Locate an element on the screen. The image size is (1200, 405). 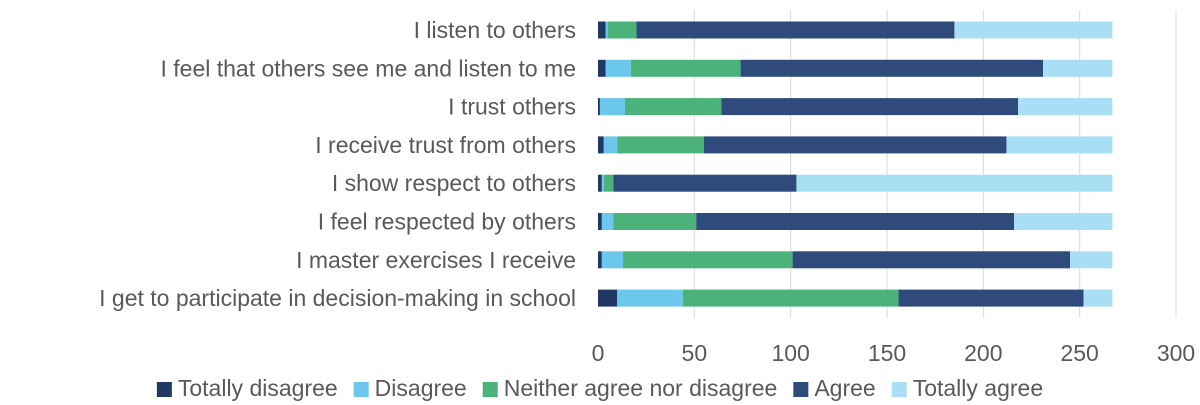
legend-item-disagree: Disagree is located at coordinates (410, 388).